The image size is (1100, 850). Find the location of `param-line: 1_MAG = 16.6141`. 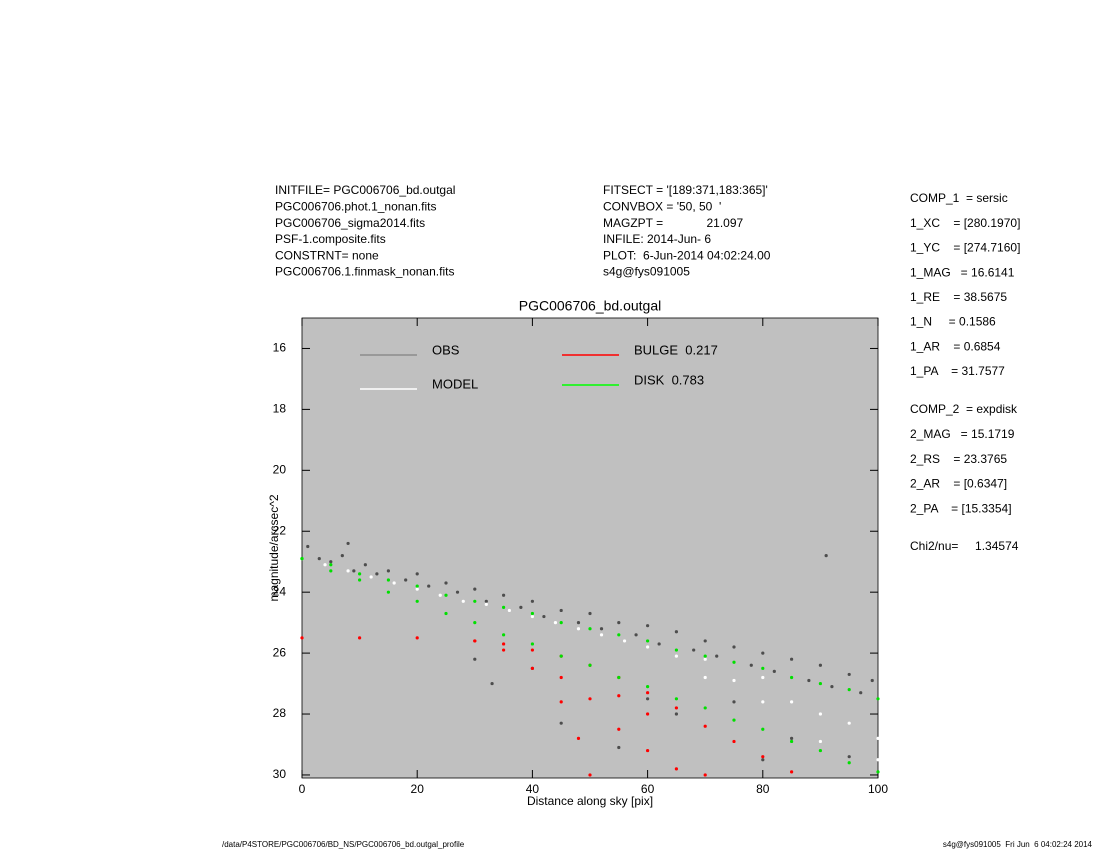

param-line: 1_MAG = 16.6141 is located at coordinates (962, 272).